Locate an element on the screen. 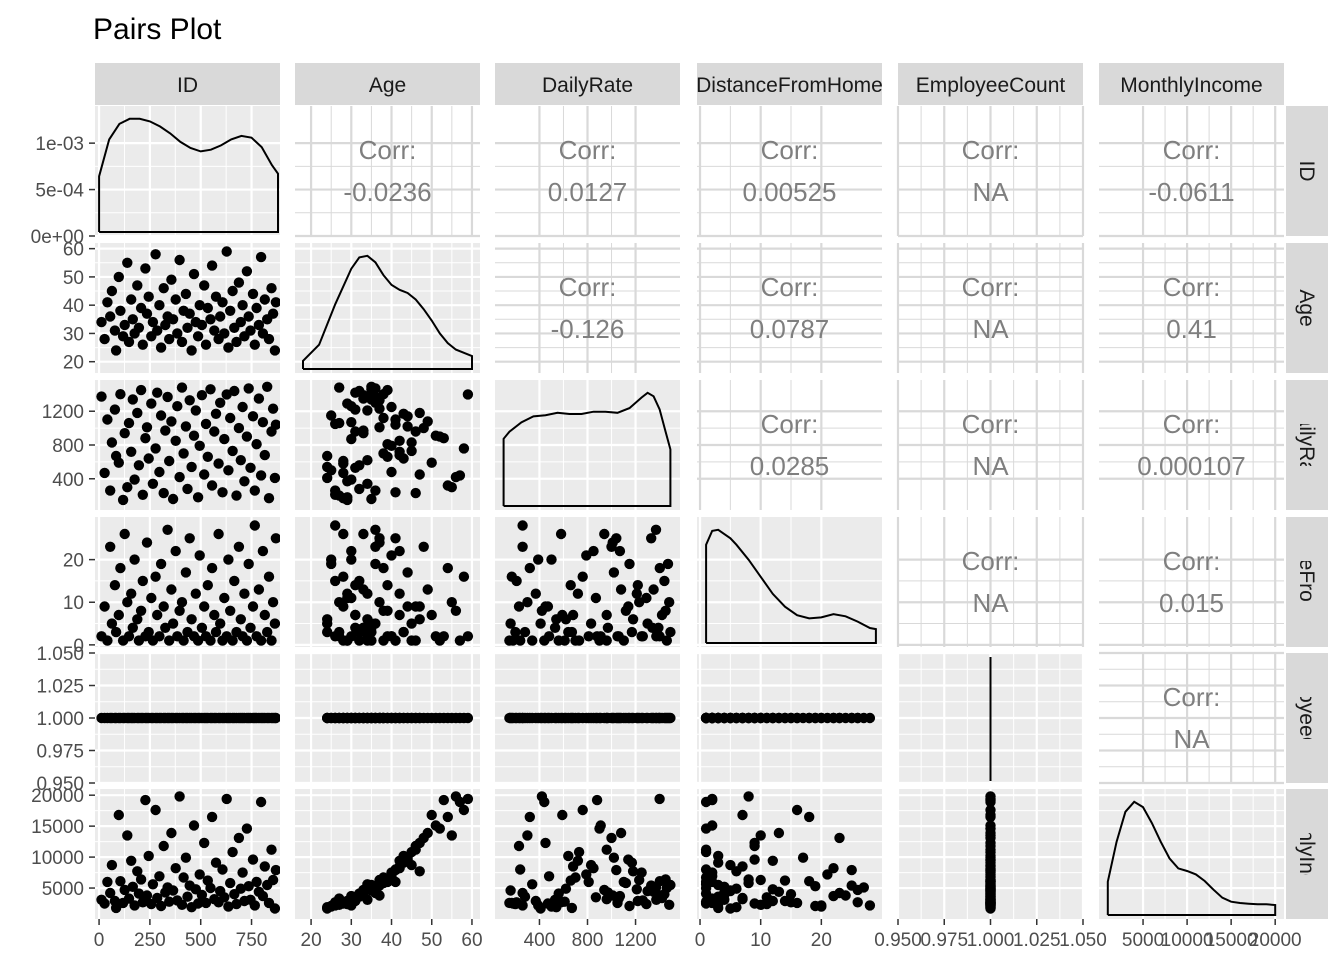  strip-row-ID is located at coordinates (1307, 171).